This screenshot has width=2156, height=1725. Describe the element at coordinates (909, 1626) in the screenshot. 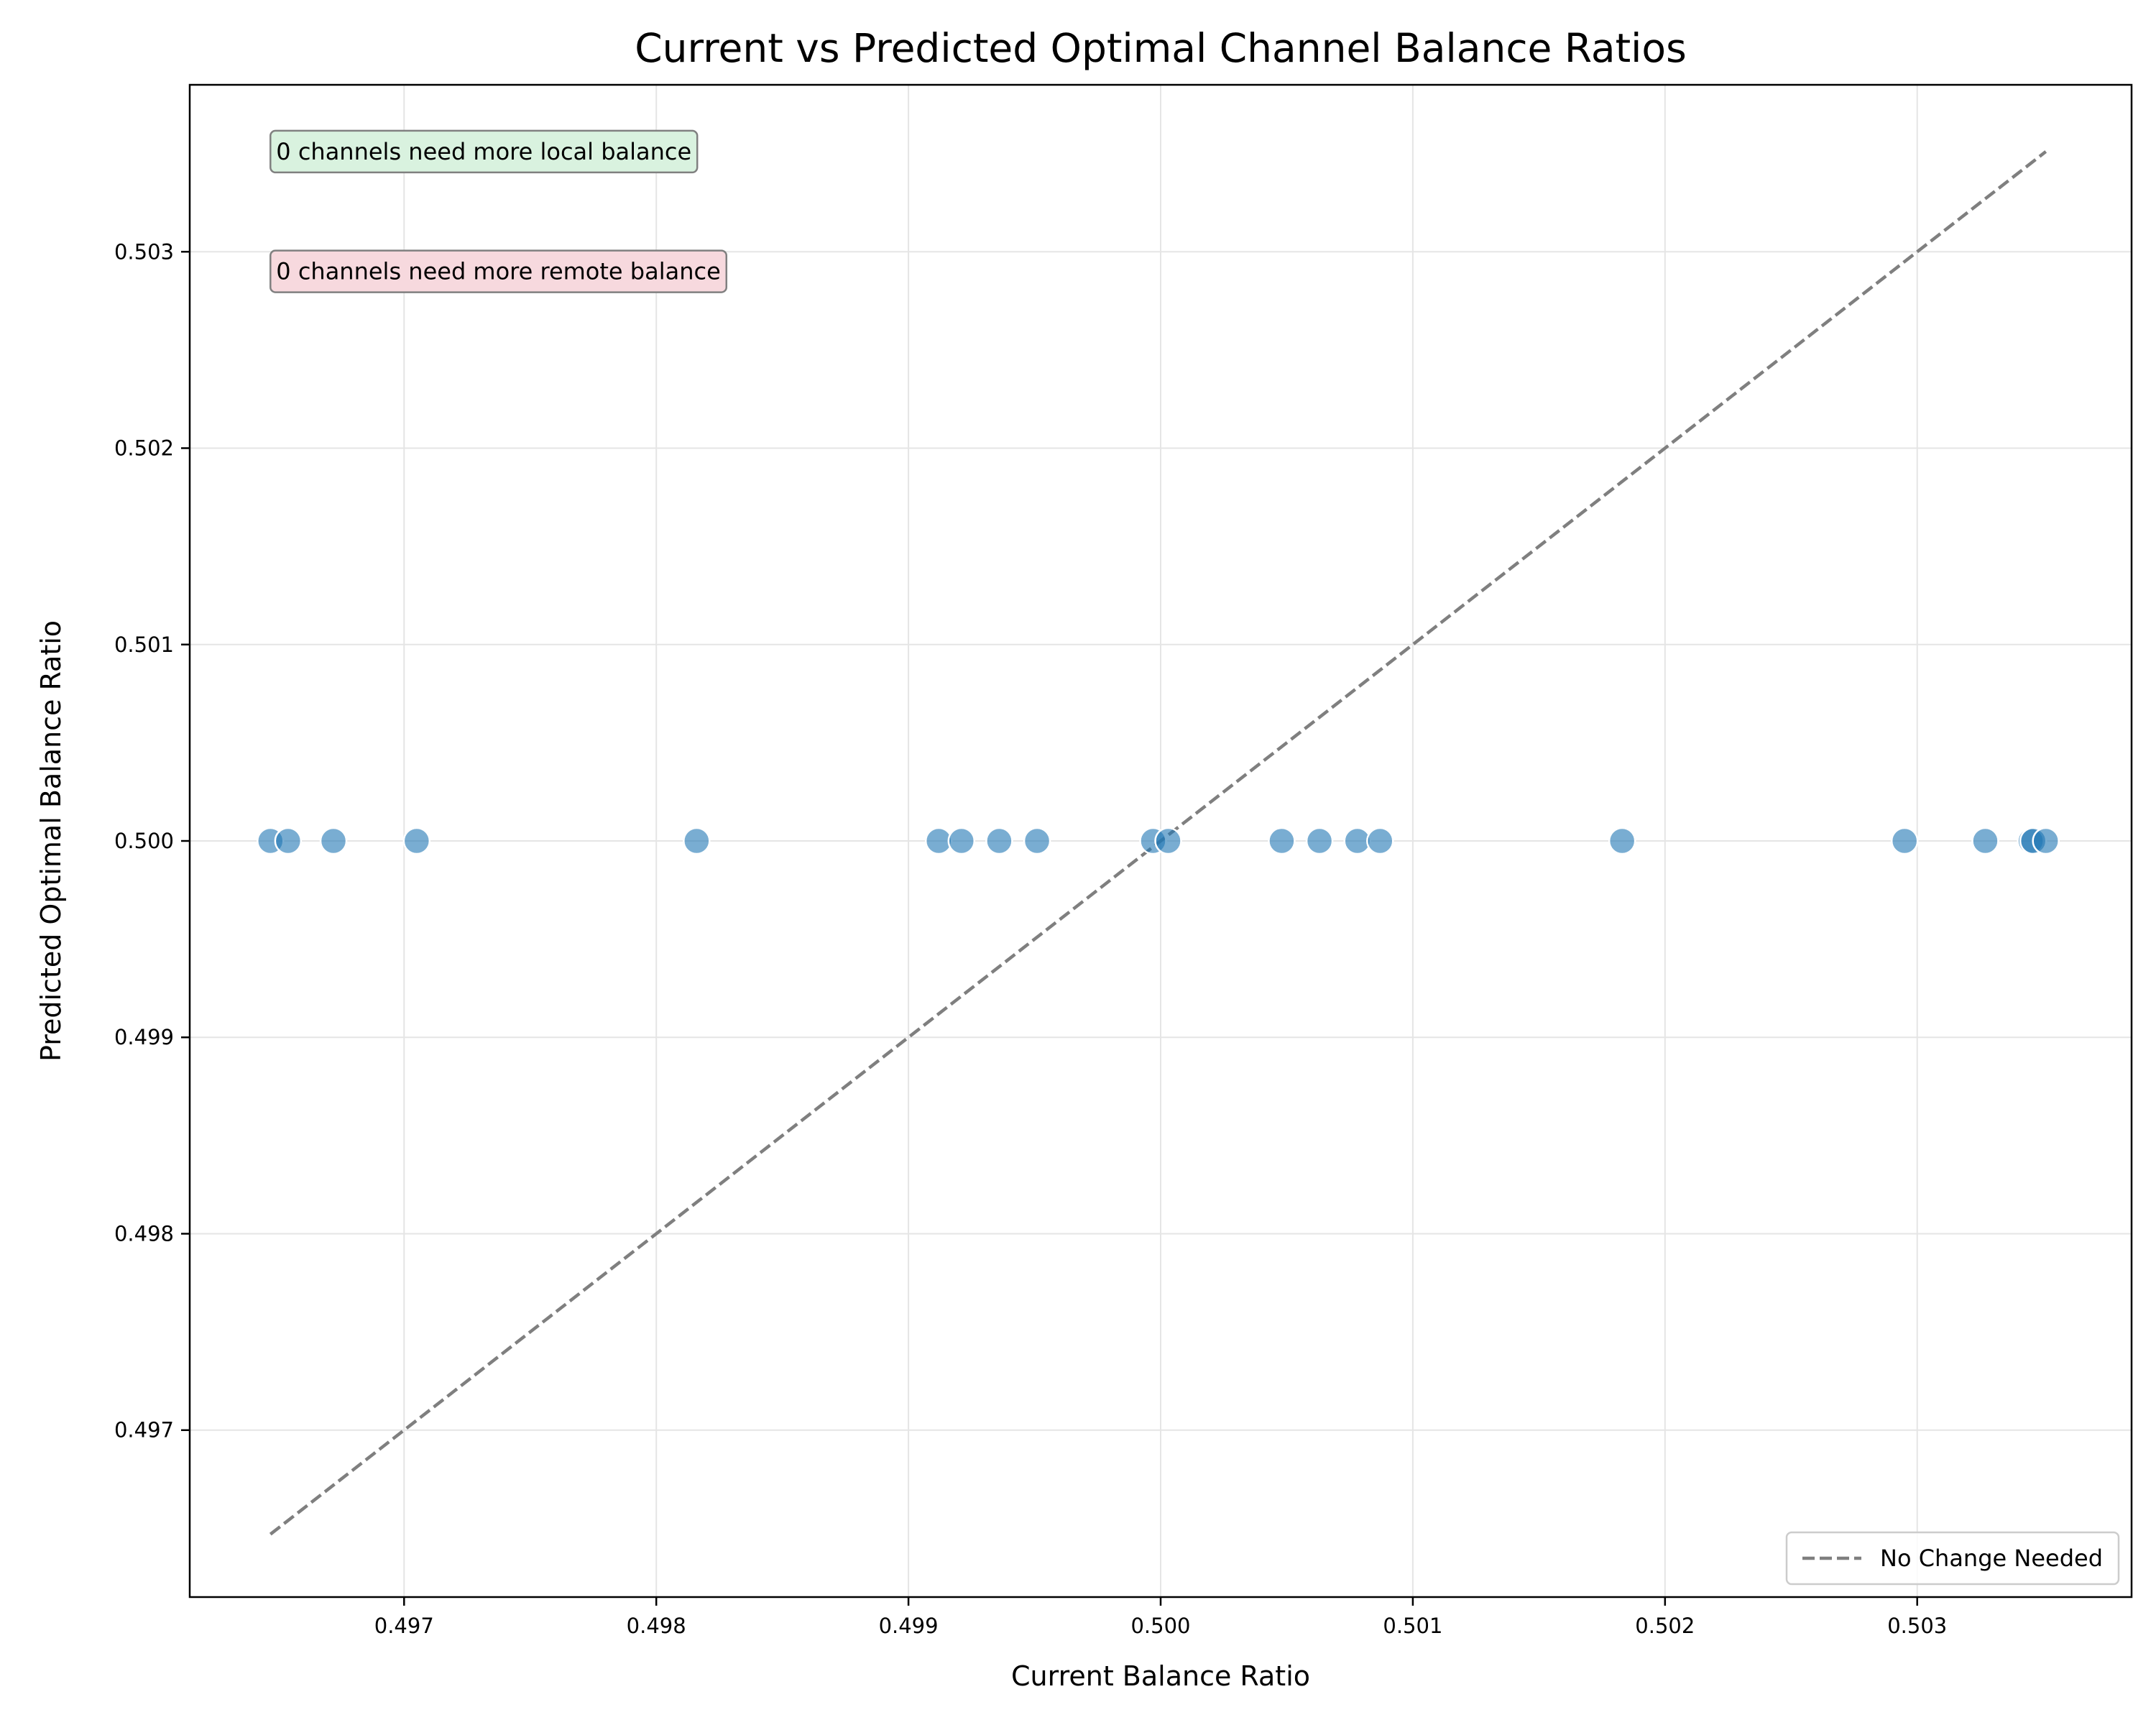

I see `x-tick-label: 0.499` at that location.